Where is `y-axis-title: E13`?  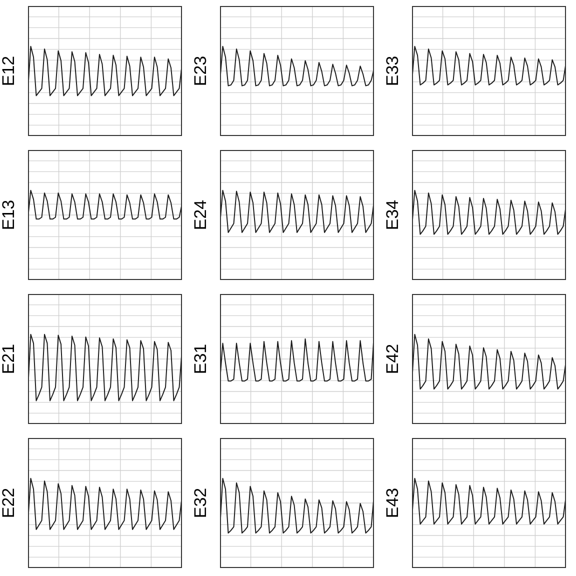 y-axis-title: E13 is located at coordinates (9, 215).